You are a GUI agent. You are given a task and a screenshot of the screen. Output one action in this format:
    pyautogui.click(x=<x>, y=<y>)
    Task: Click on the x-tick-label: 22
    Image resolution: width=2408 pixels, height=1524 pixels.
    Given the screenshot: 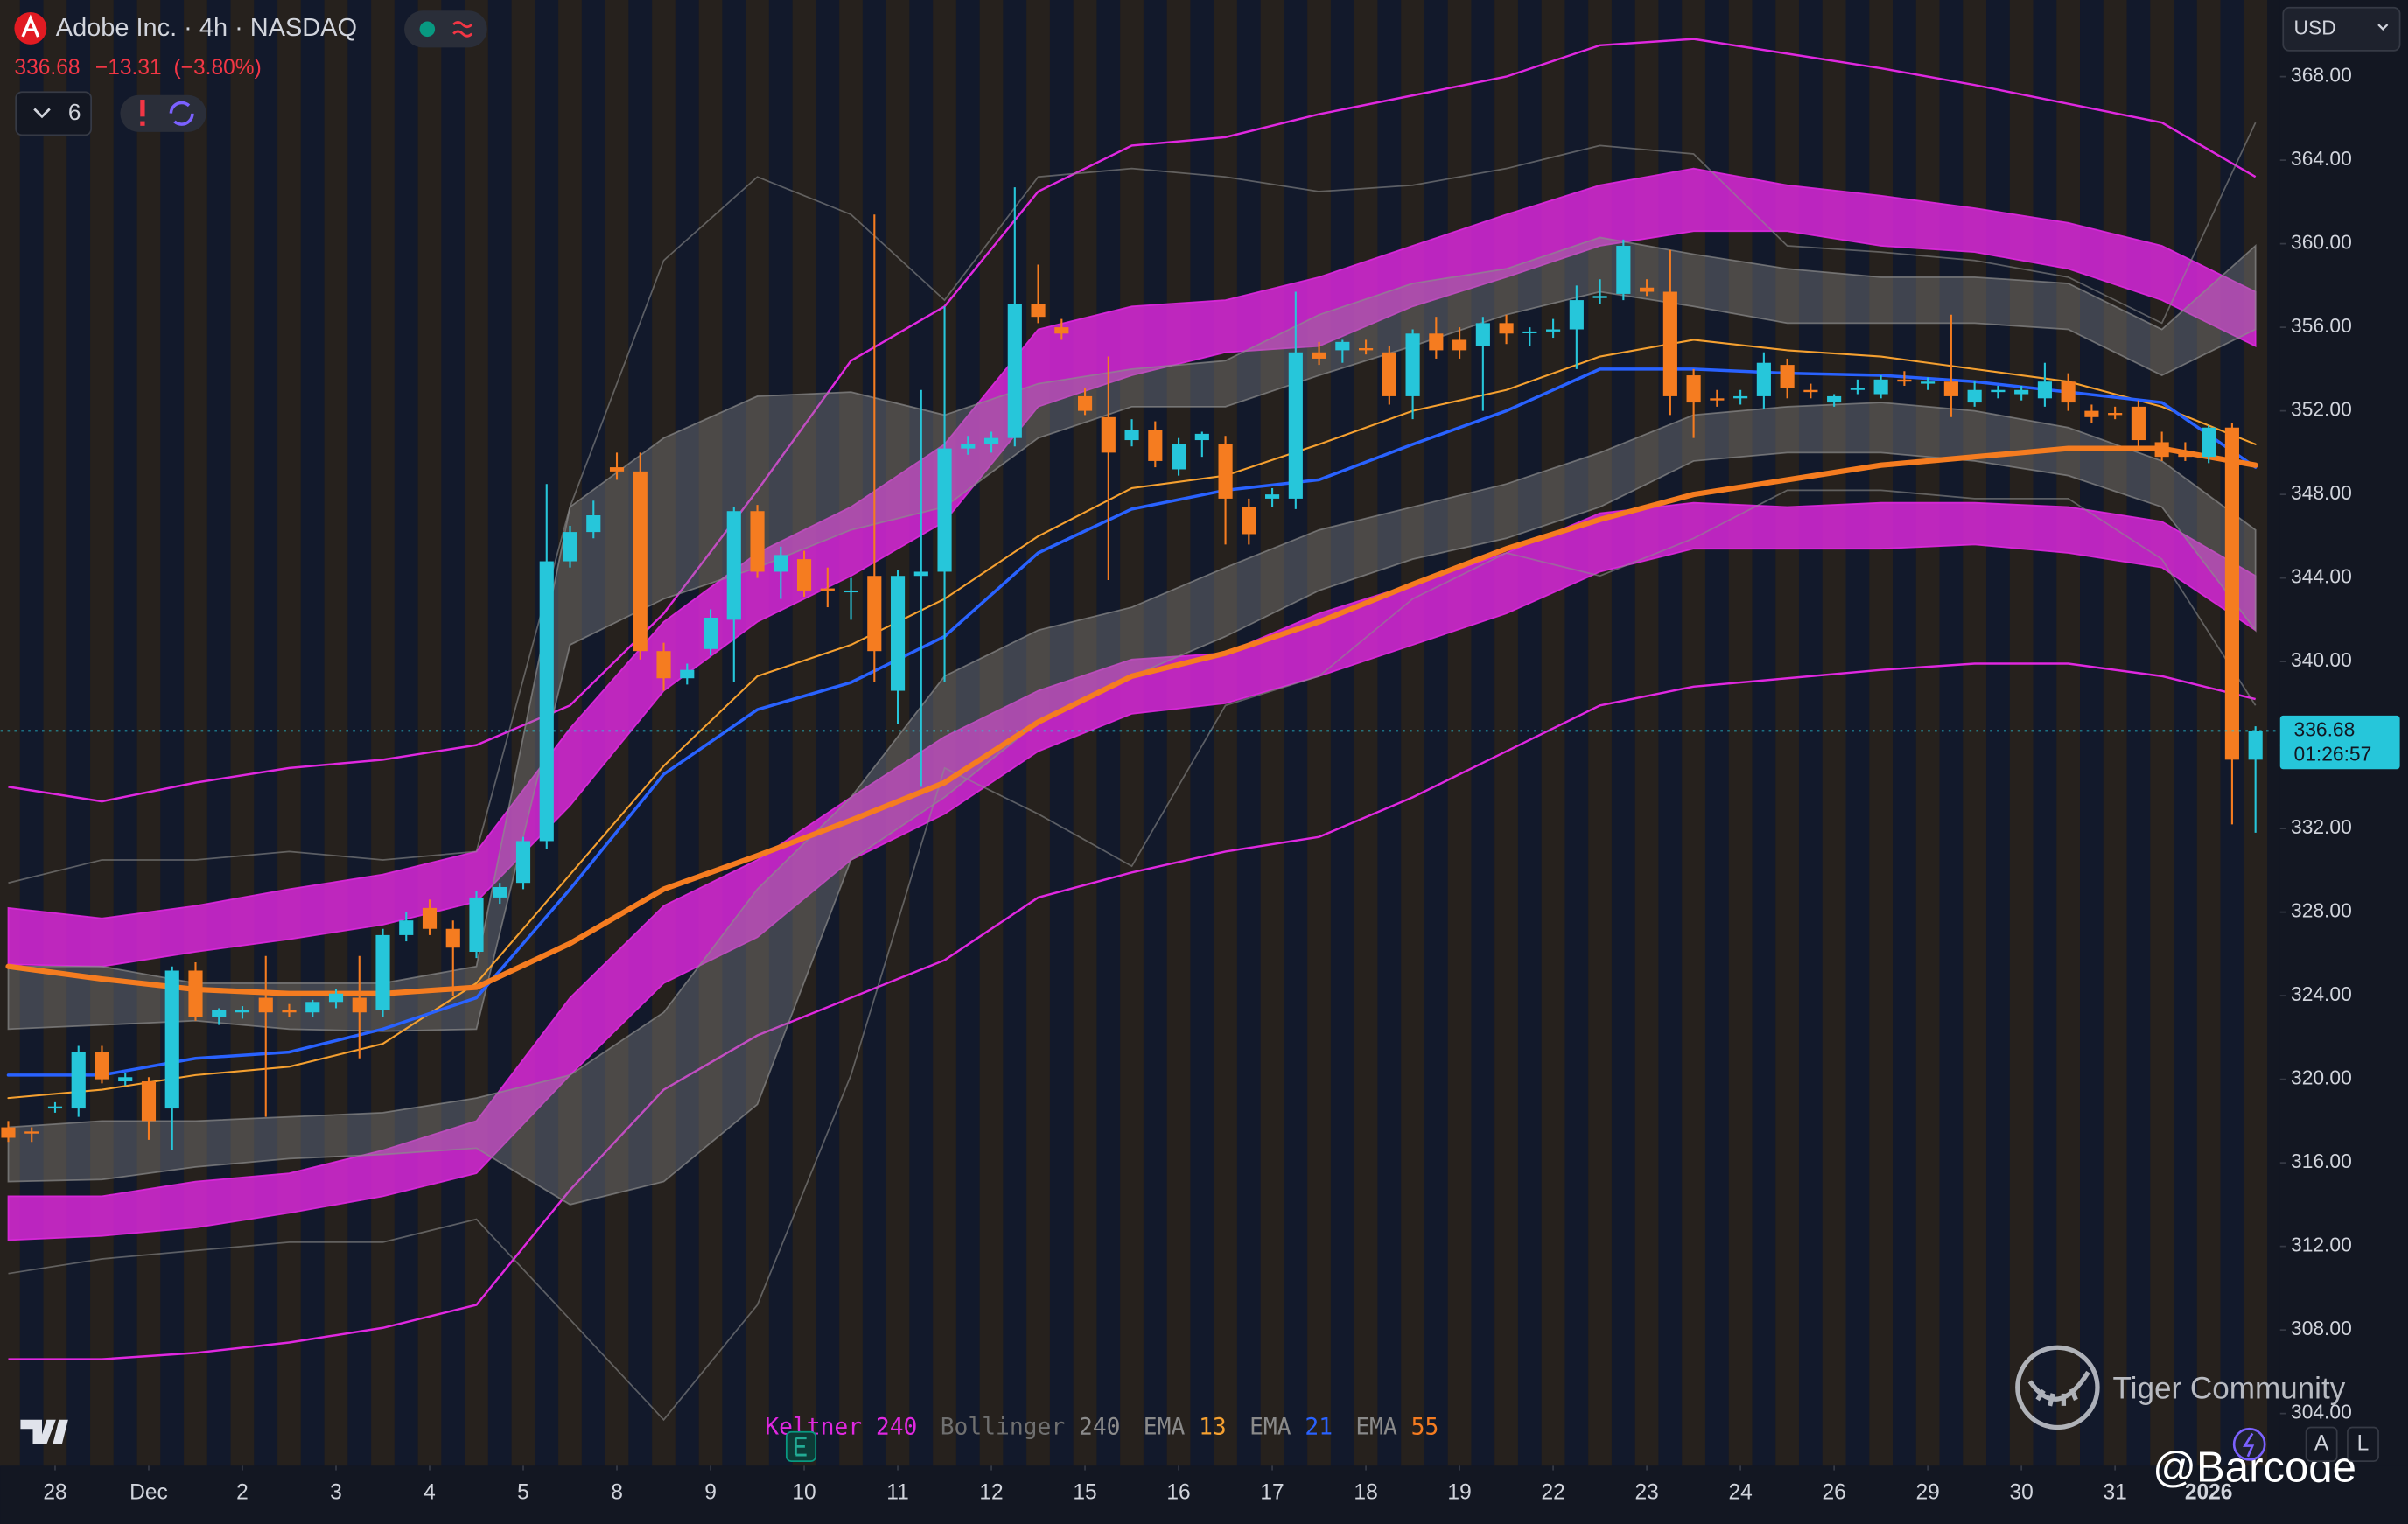 What is the action you would take?
    pyautogui.click(x=1552, y=1492)
    